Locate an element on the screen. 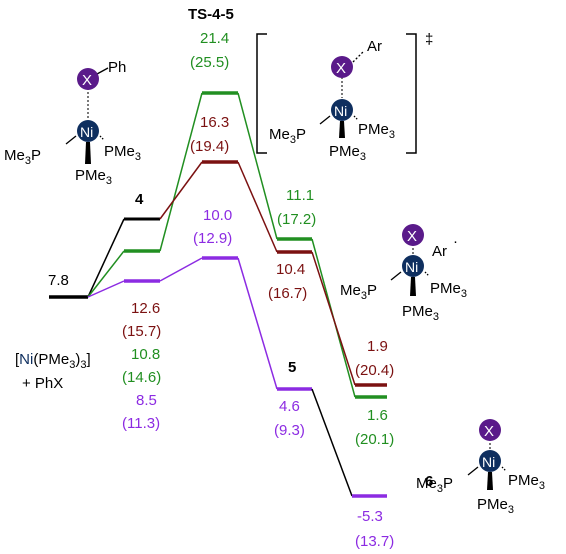  i5-green-value: 11.1 is located at coordinates (300, 195).